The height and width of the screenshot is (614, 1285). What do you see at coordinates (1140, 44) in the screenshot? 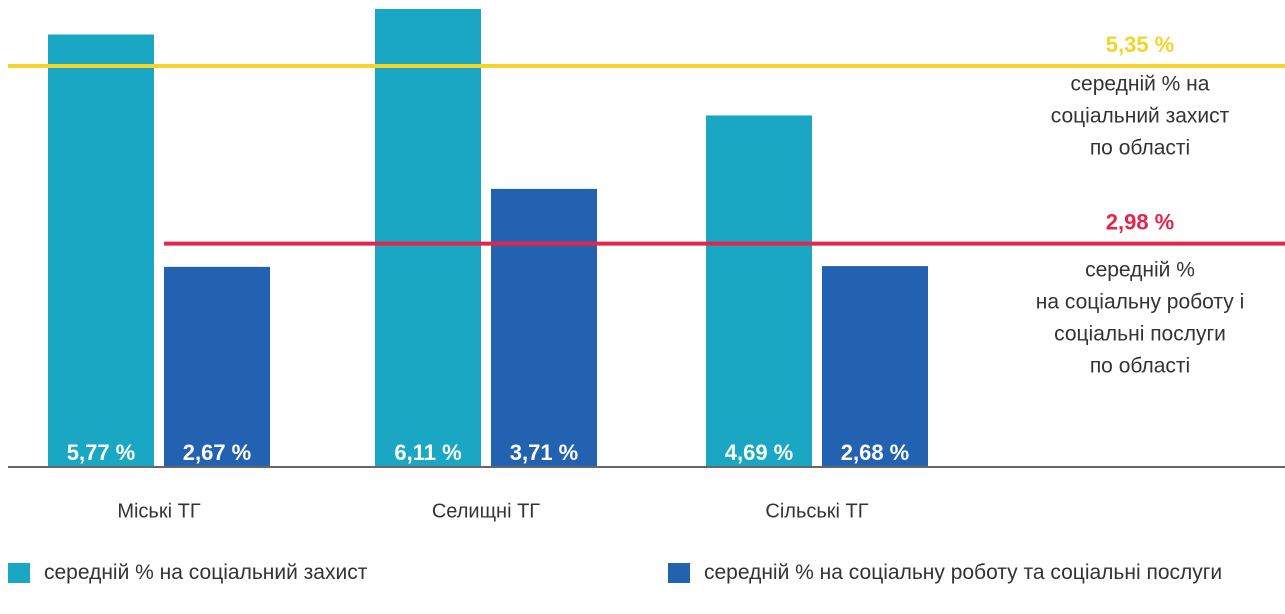
I see `reference-label: 5,35 %` at bounding box center [1140, 44].